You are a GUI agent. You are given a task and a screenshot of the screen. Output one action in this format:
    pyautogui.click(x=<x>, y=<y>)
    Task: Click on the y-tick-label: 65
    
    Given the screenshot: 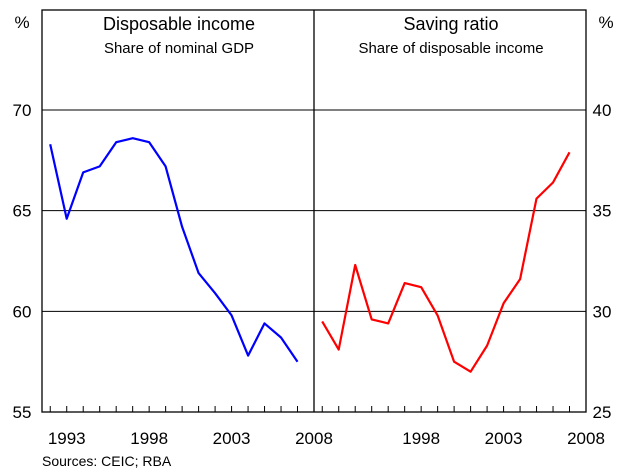 What is the action you would take?
    pyautogui.click(x=22, y=211)
    